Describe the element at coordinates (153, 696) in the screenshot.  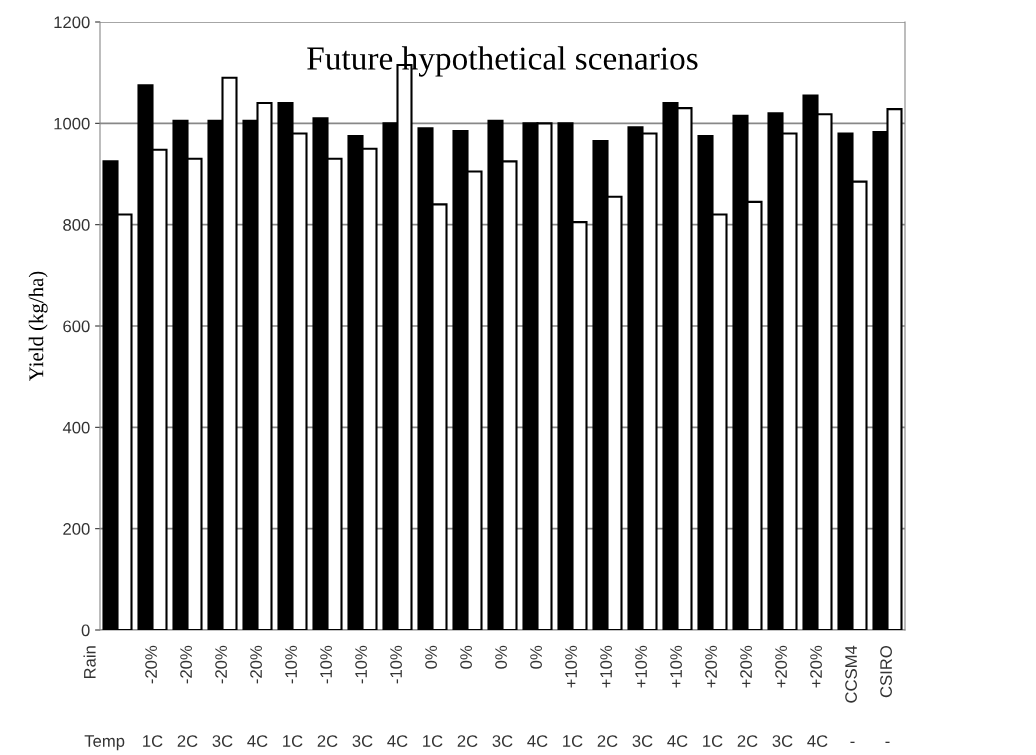
I see `category-label: -20% 1C` at that location.